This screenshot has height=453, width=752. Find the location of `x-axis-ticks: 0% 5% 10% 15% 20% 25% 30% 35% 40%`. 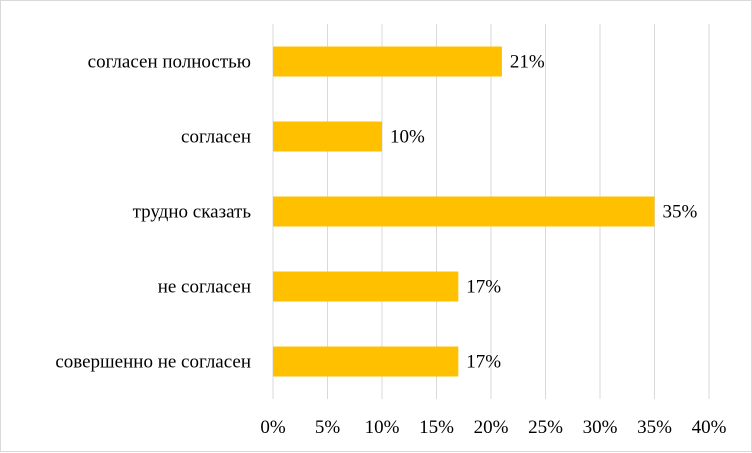

x-axis-ticks: 0% 5% 10% 15% 20% 25% 30% 35% 40% is located at coordinates (493, 427).